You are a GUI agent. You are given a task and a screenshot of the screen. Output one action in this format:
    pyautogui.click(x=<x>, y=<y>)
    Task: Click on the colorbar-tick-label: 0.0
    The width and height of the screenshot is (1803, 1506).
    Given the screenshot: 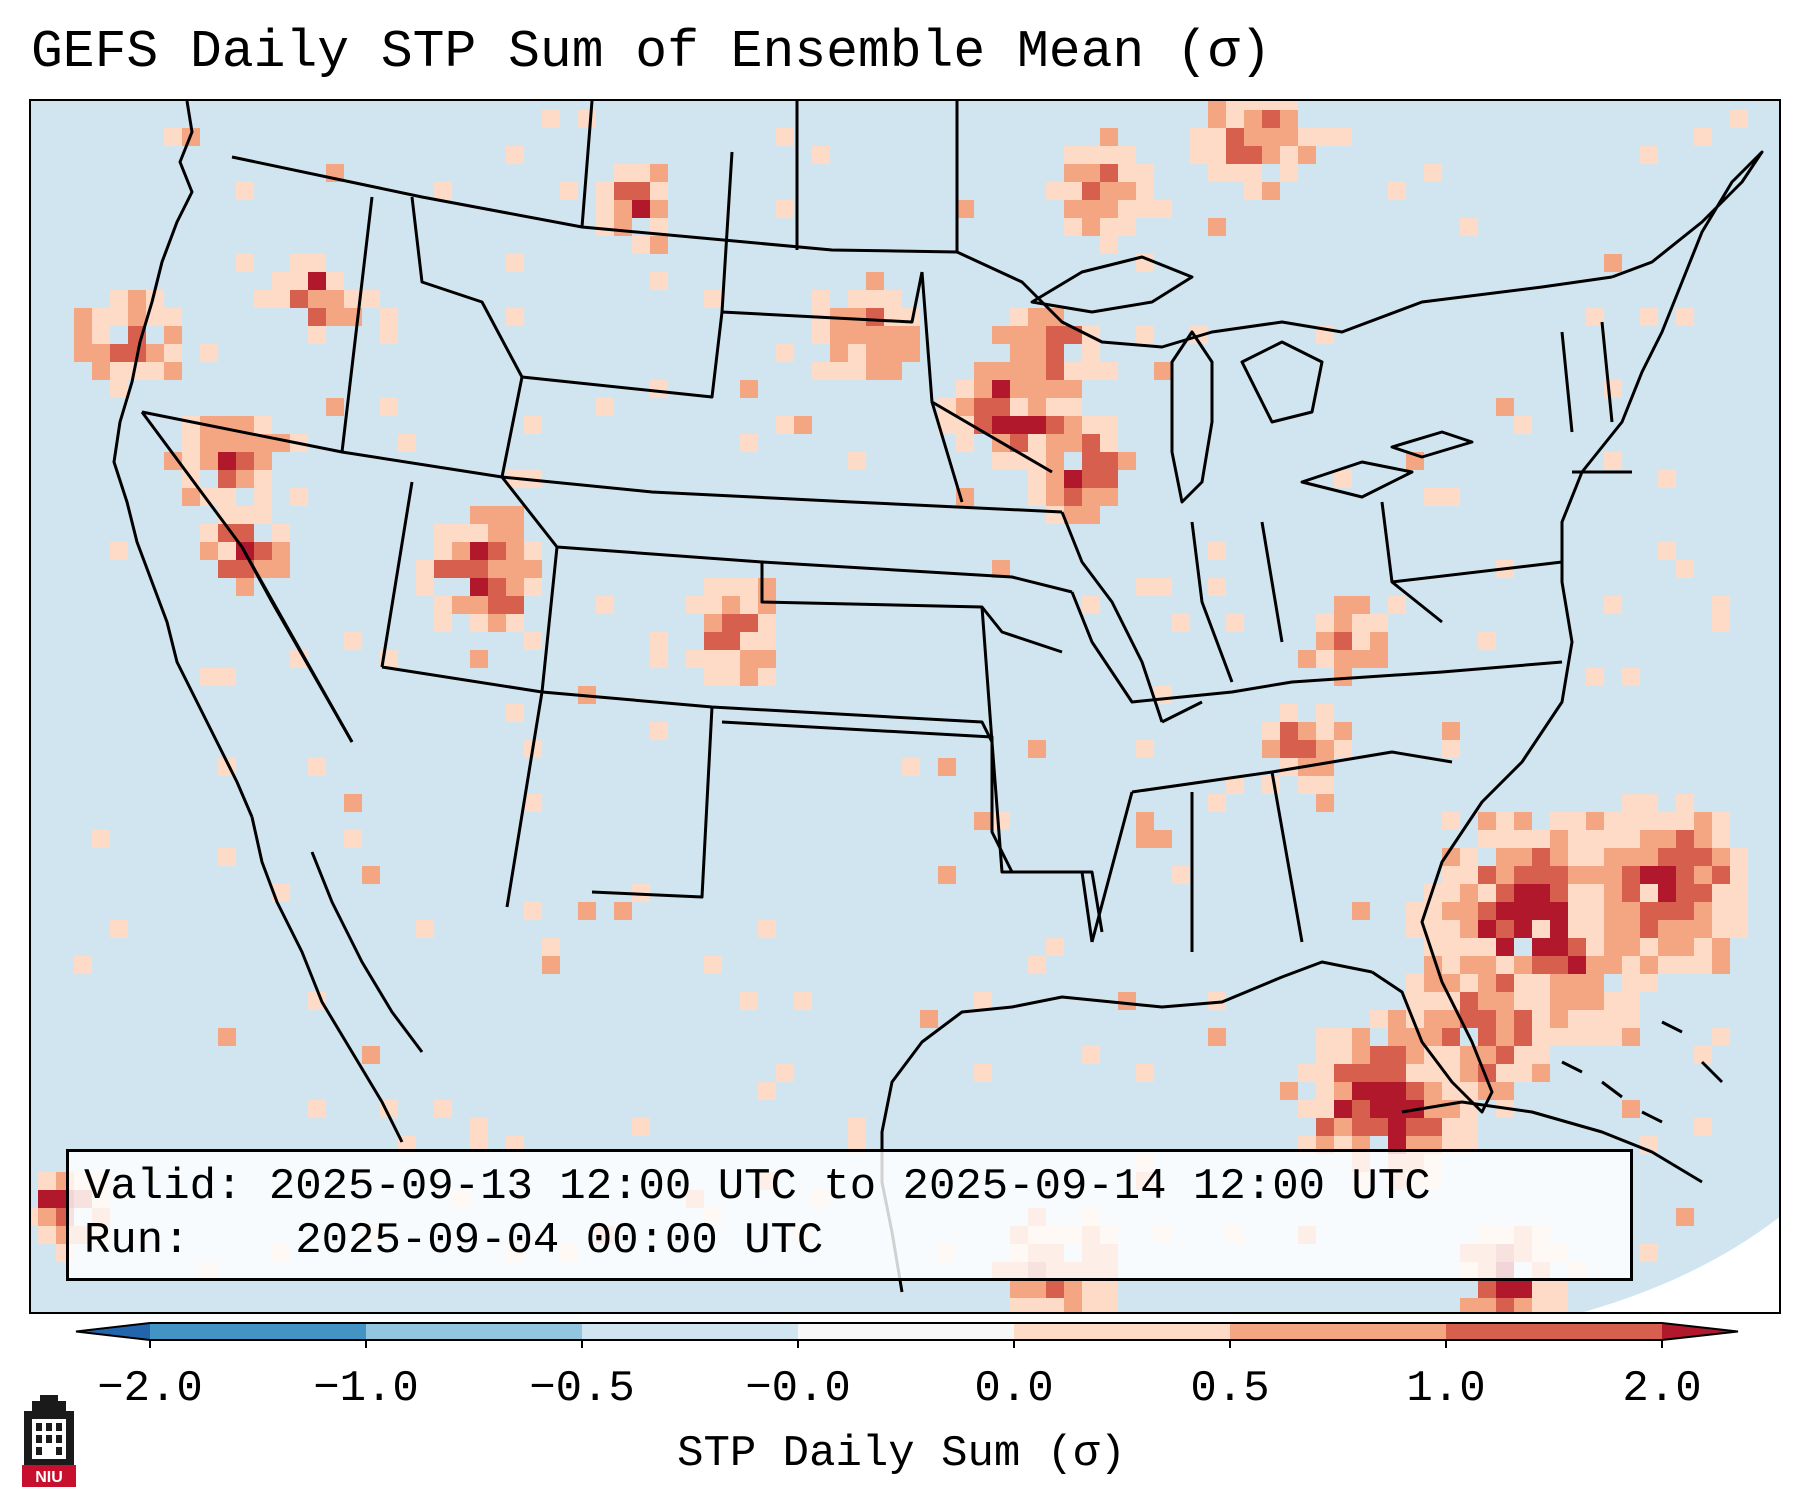 What is the action you would take?
    pyautogui.click(x=1013, y=1389)
    